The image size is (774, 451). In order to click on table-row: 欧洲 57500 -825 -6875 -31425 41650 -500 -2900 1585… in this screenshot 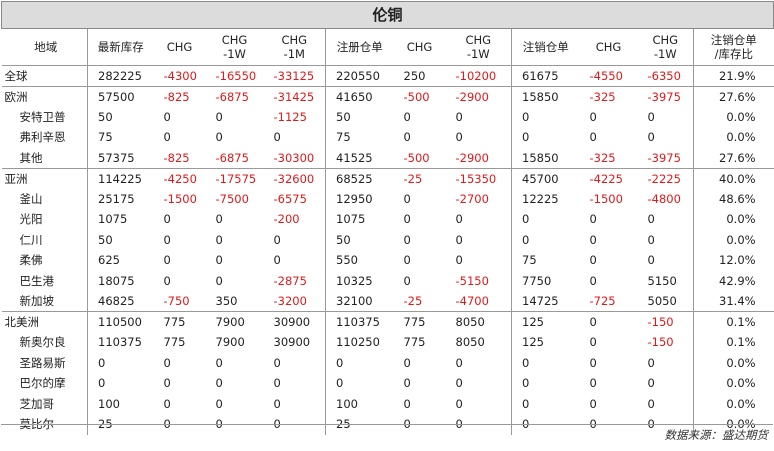, I will do `click(387, 96)`.